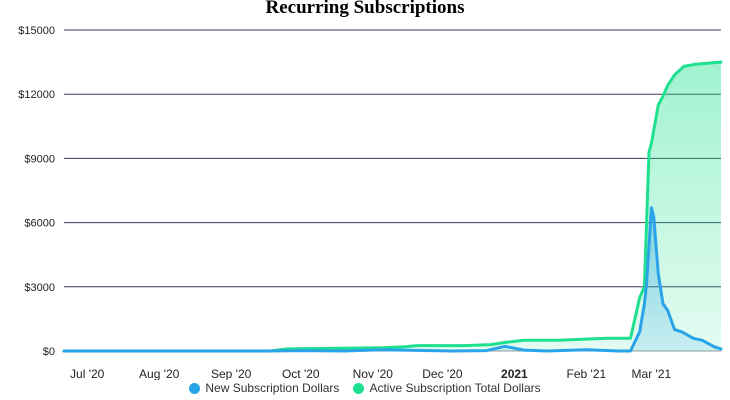 This screenshot has width=730, height=400. What do you see at coordinates (36, 31) in the screenshot?
I see `y-tick-label: $15000` at bounding box center [36, 31].